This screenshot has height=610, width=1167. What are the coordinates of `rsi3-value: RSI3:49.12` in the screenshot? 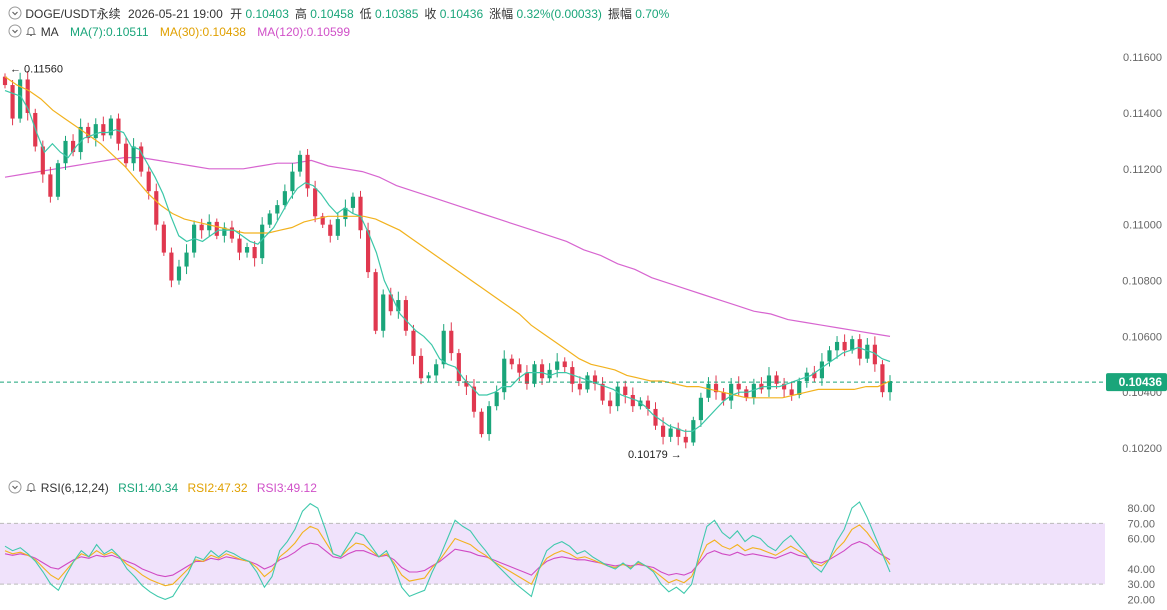 It's located at (286, 488).